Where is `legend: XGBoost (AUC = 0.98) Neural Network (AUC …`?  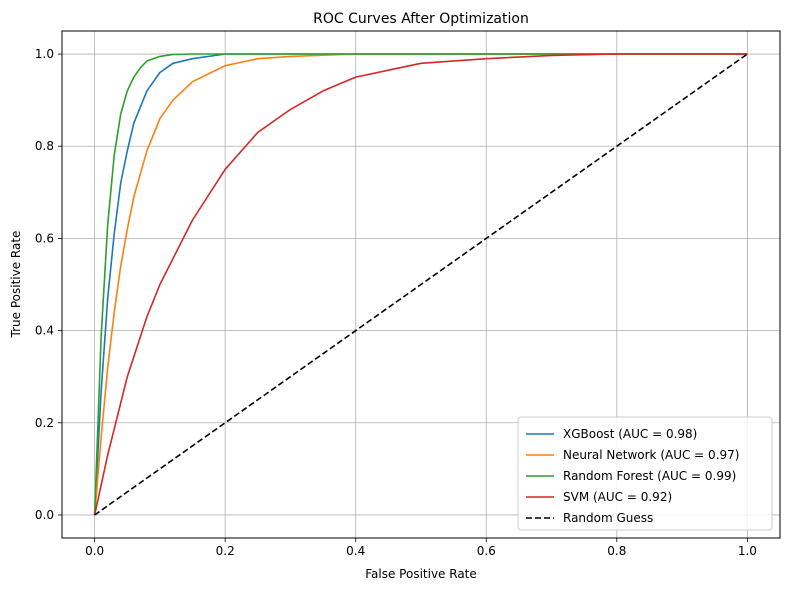
legend: XGBoost (AUC = 0.98) Neural Network (AUC … is located at coordinates (645, 473).